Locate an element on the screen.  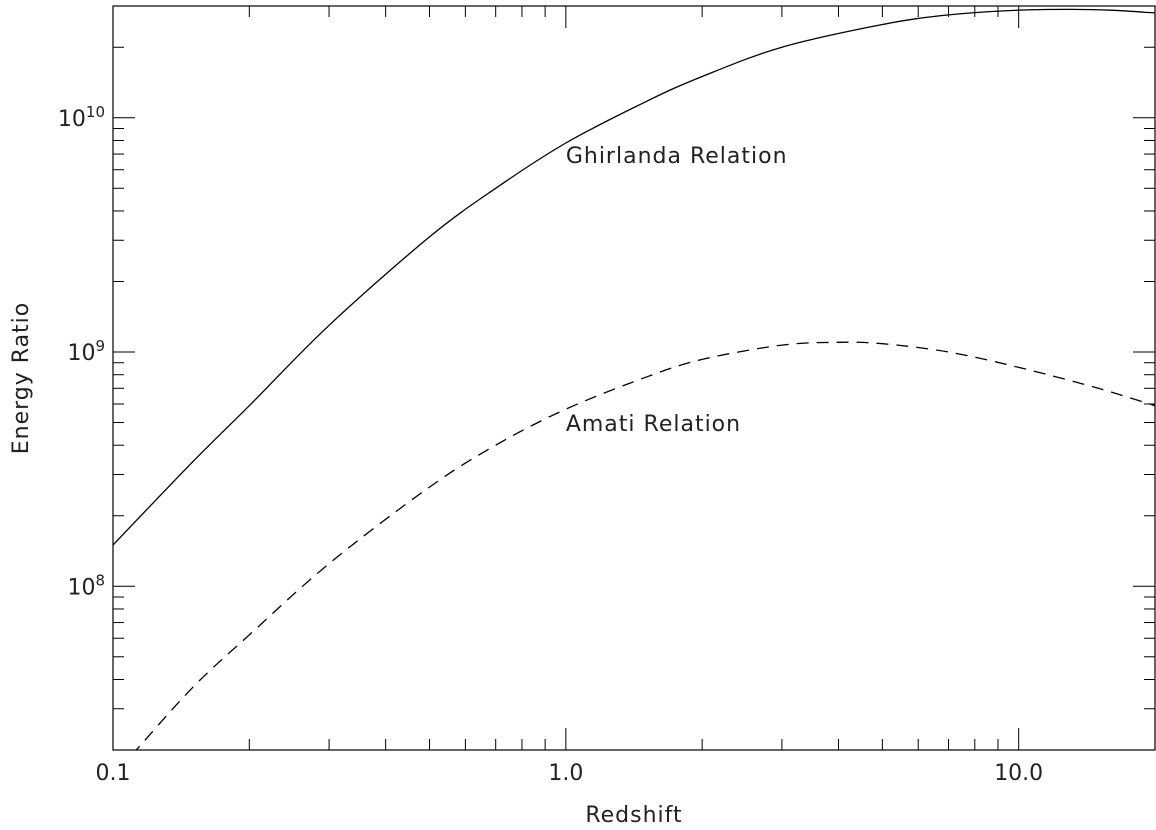
x-axis-label: Redshift is located at coordinates (633, 815).